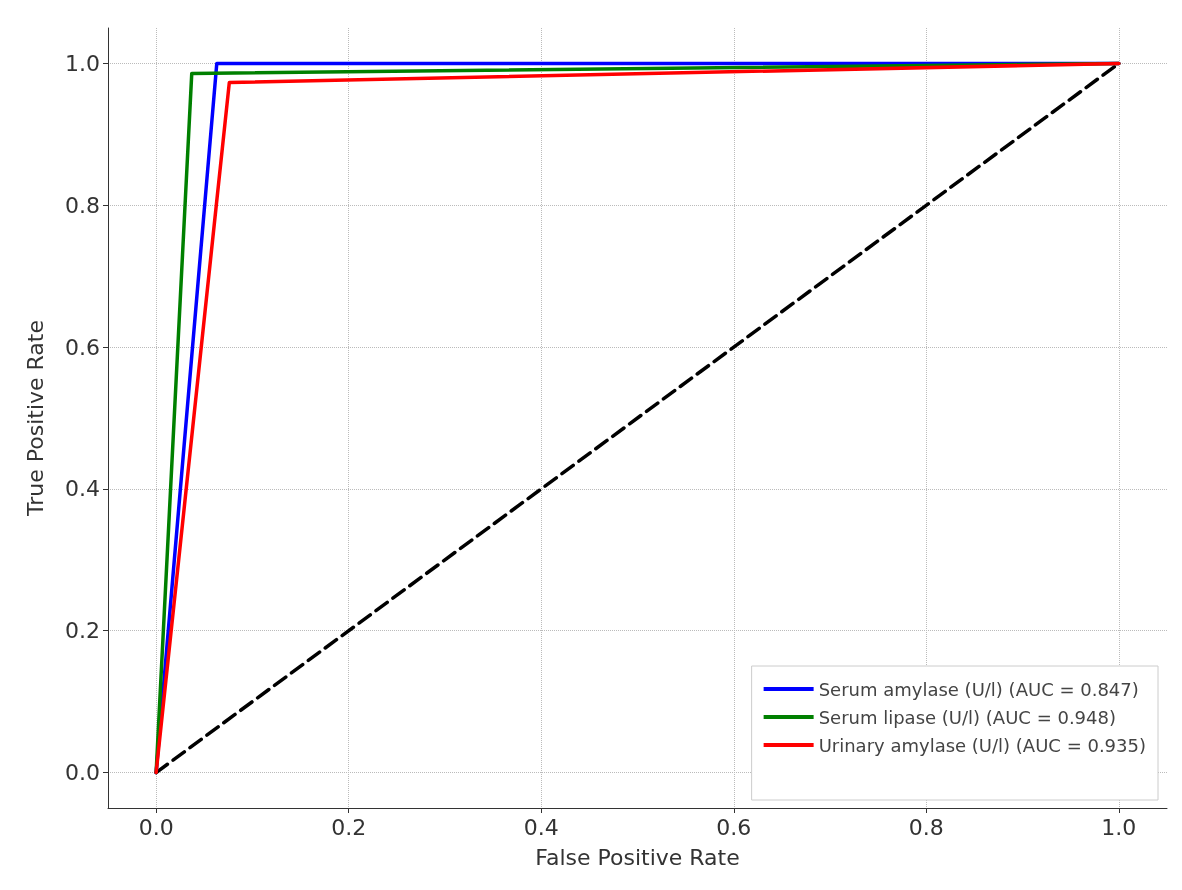 The image size is (1182, 890). Describe the element at coordinates (349, 827) in the screenshot. I see `x-tick-label: 0.2` at that location.